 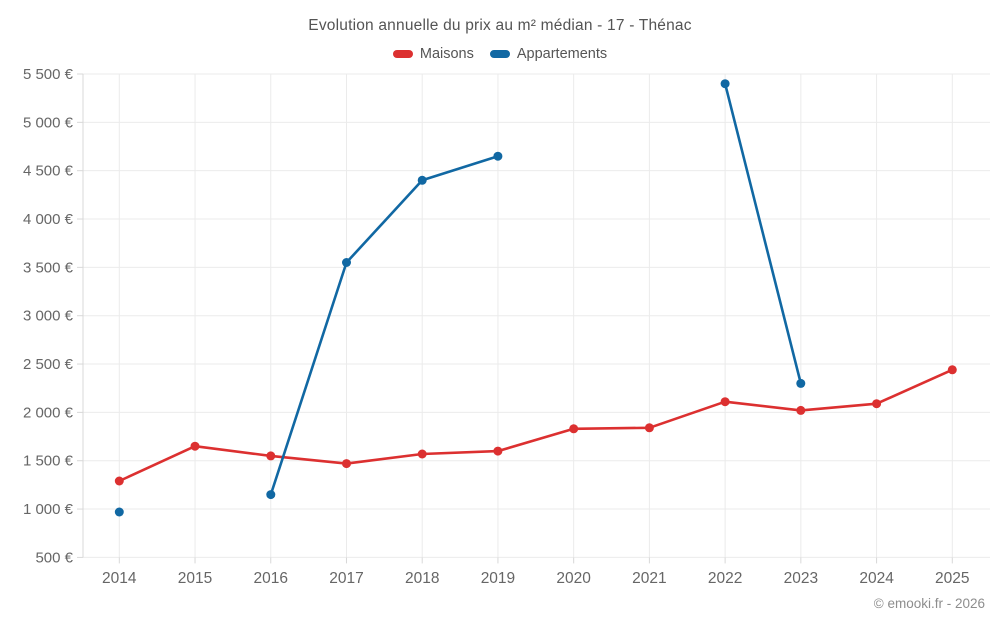 I want to click on x-tick-label: 2016, so click(x=271, y=578).